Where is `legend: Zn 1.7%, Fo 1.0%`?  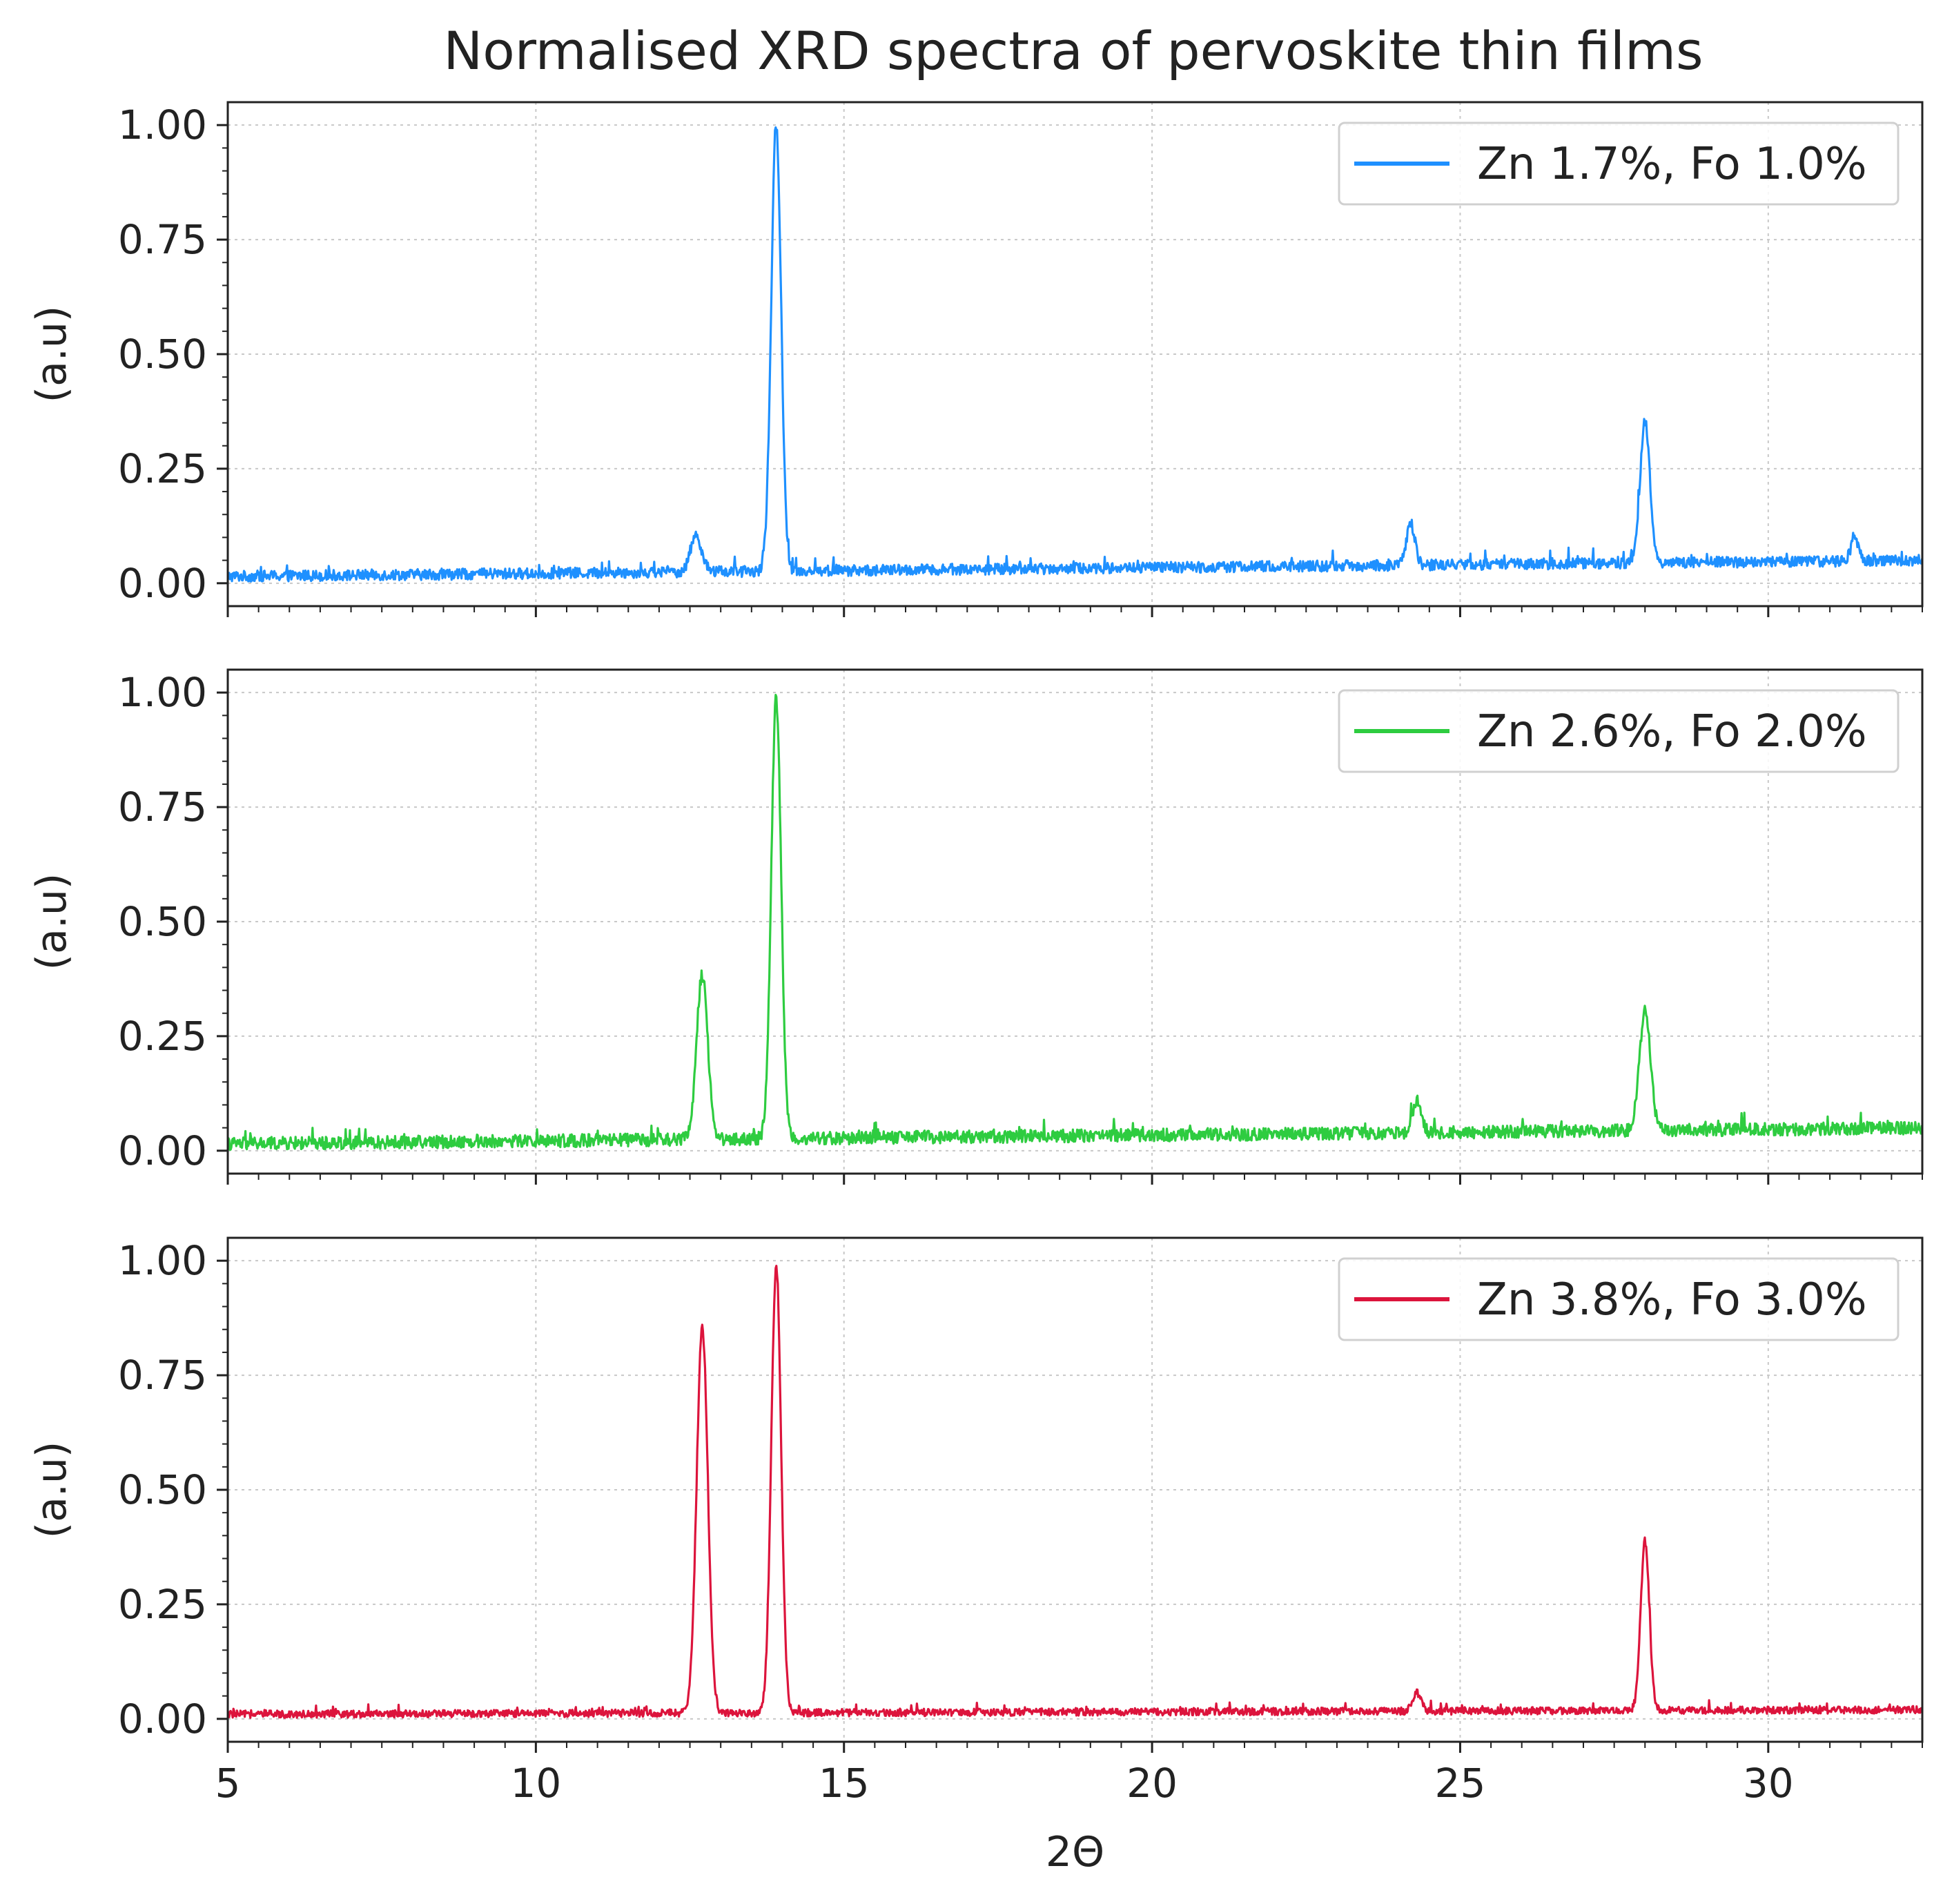 legend: Zn 1.7%, Fo 1.0% is located at coordinates (1619, 164).